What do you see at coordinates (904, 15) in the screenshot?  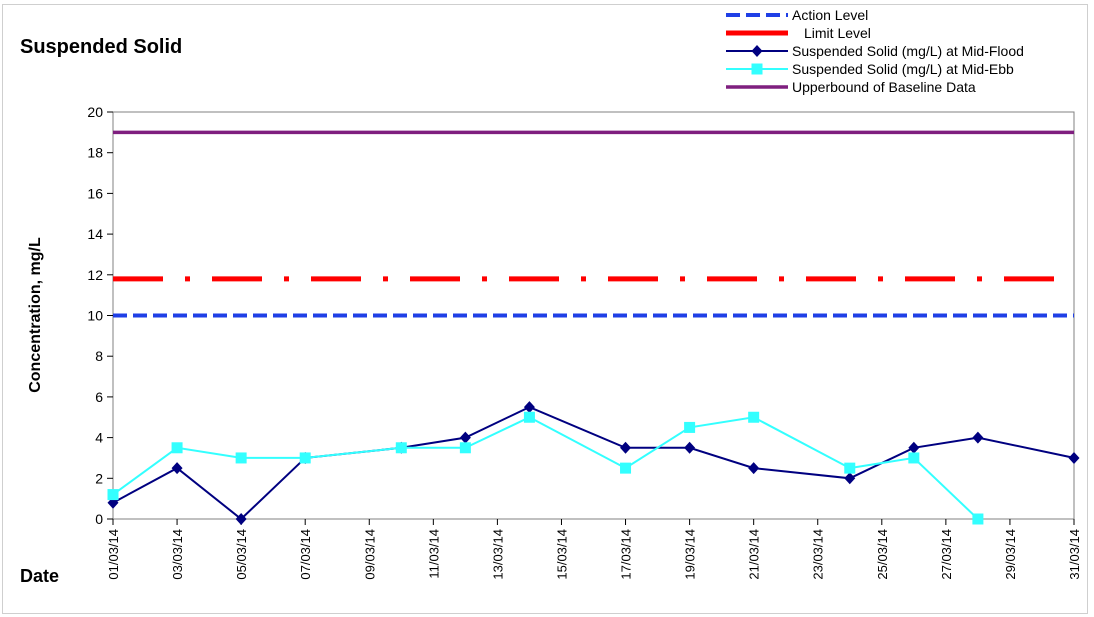 I see `legend-item: Action Level` at bounding box center [904, 15].